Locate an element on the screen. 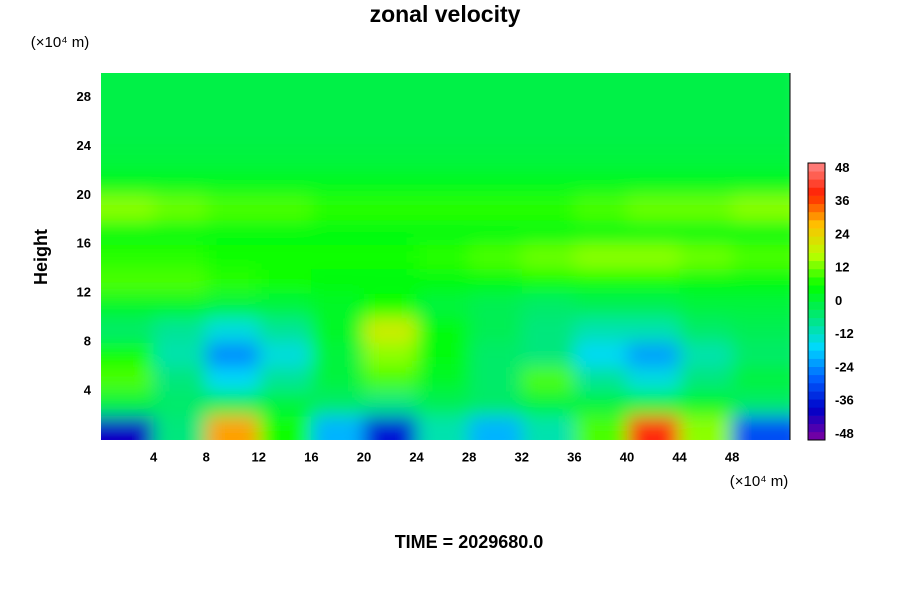 The height and width of the screenshot is (605, 900). y-tick-label: 4 is located at coordinates (88, 390).